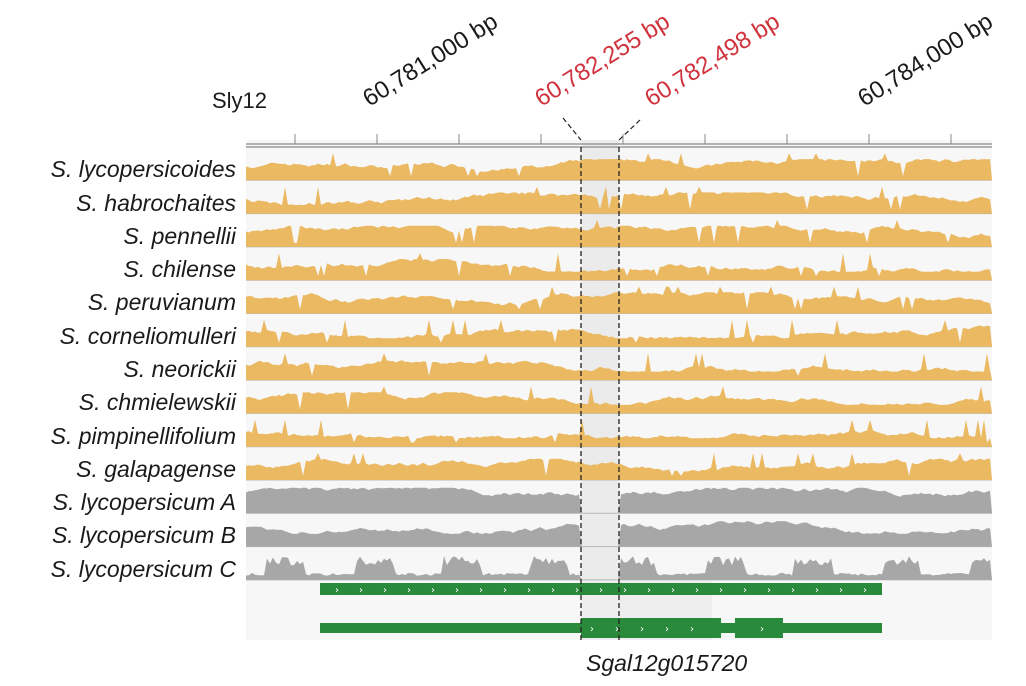 The image size is (1026, 686). I want to click on species-label: S. chmielewskii, so click(157, 402).